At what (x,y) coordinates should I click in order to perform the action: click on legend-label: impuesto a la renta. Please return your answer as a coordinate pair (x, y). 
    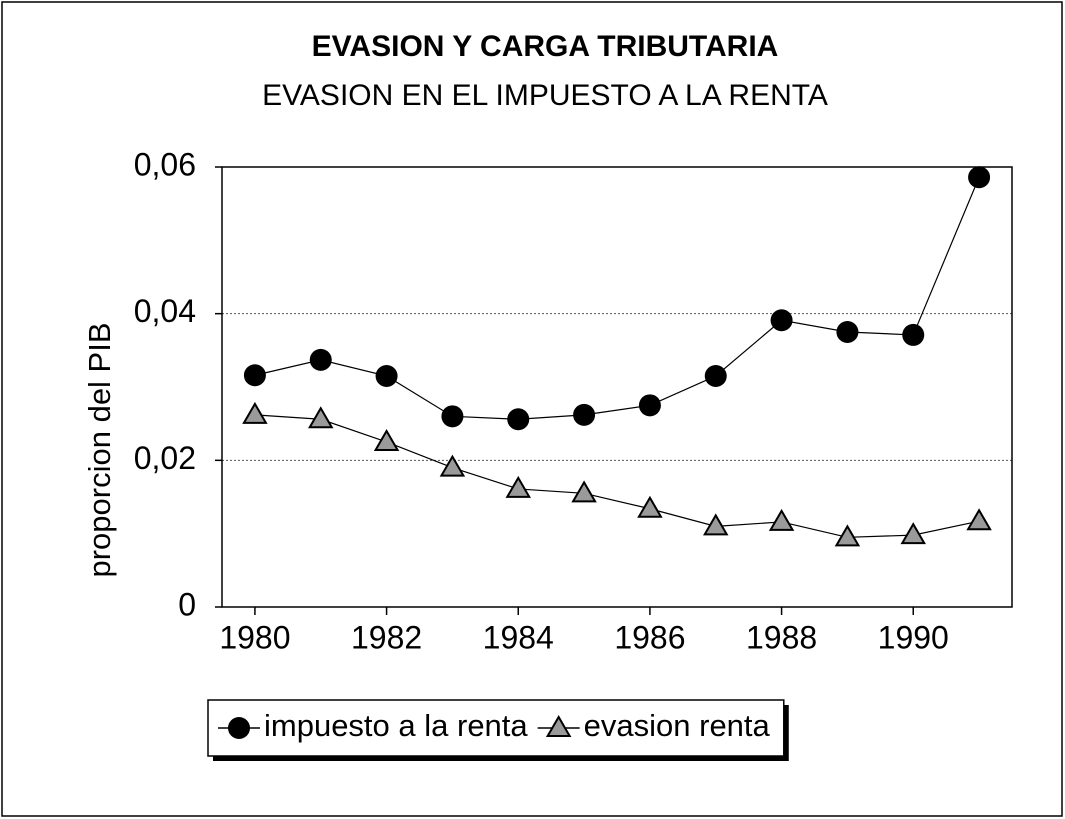
    Looking at the image, I should click on (396, 725).